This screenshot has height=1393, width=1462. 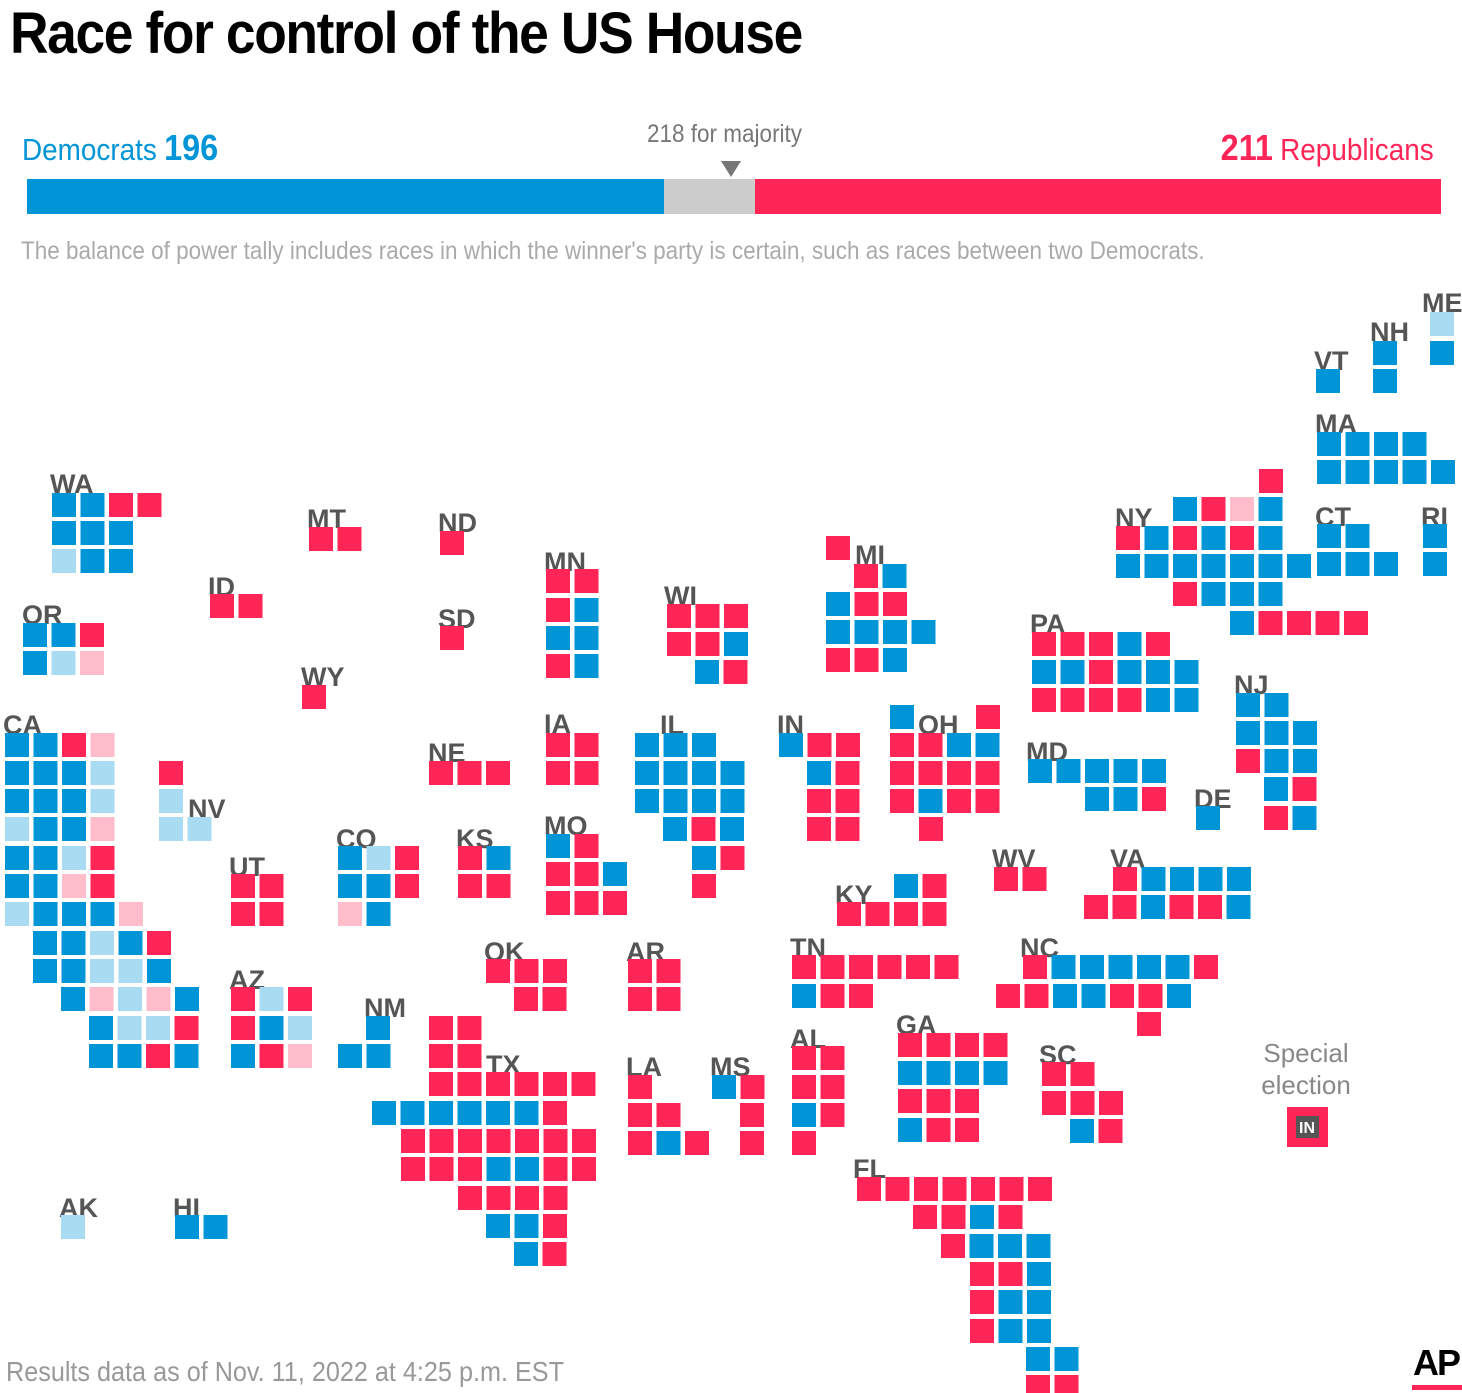 What do you see at coordinates (945, 773) in the screenshot?
I see `state-oh: OH` at bounding box center [945, 773].